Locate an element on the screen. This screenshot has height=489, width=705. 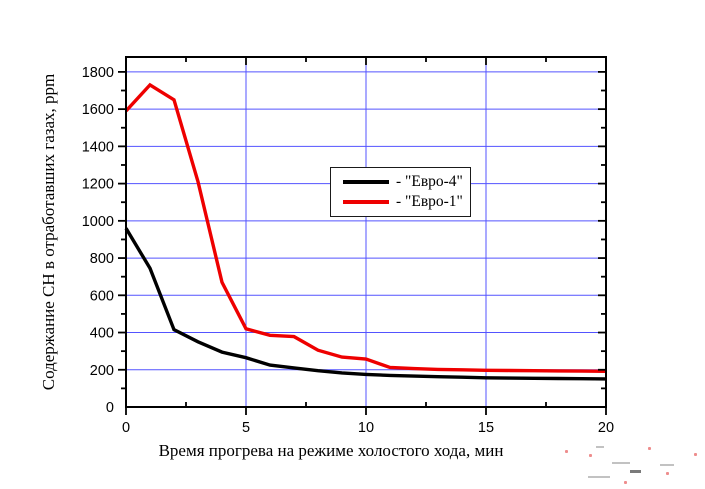
y-tick-label: 1400 is located at coordinates (98, 147).